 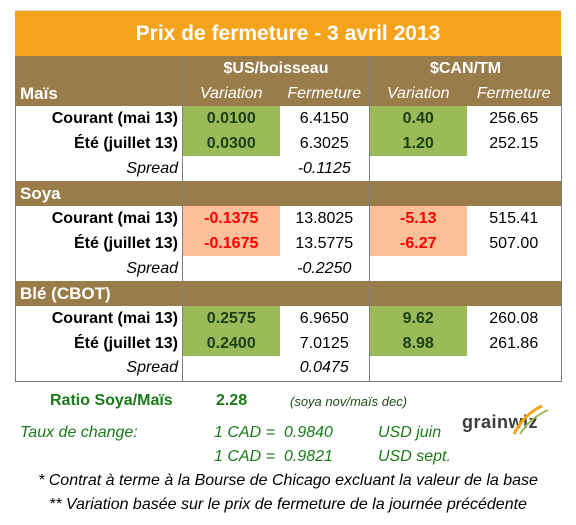 What do you see at coordinates (99, 93) in the screenshot?
I see `section-label-mais: Maïs` at bounding box center [99, 93].